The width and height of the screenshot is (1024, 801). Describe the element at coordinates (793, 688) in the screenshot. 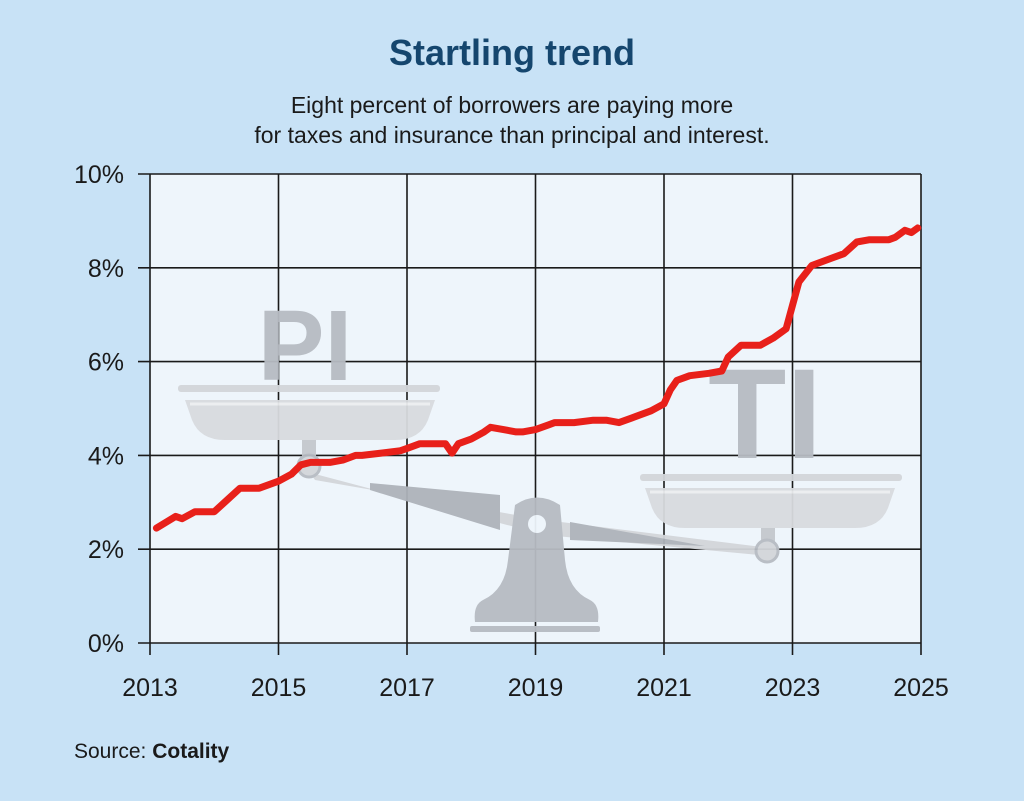

I see `x-tick-label: 2023` at that location.